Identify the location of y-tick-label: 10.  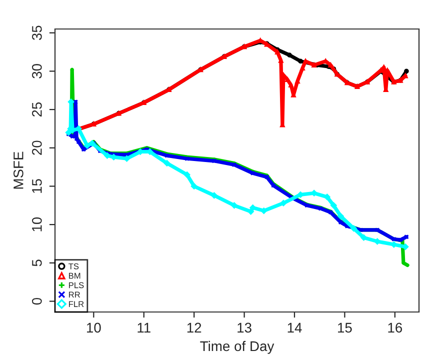
(37, 224).